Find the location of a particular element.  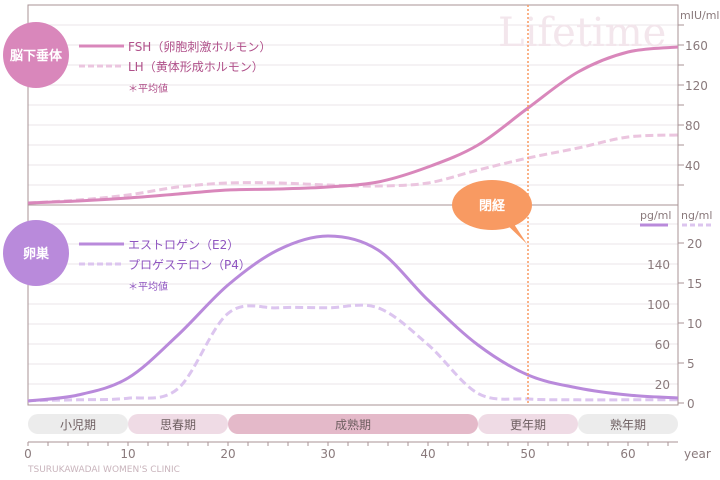

y-right-tick-label: 10 is located at coordinates (694, 324).